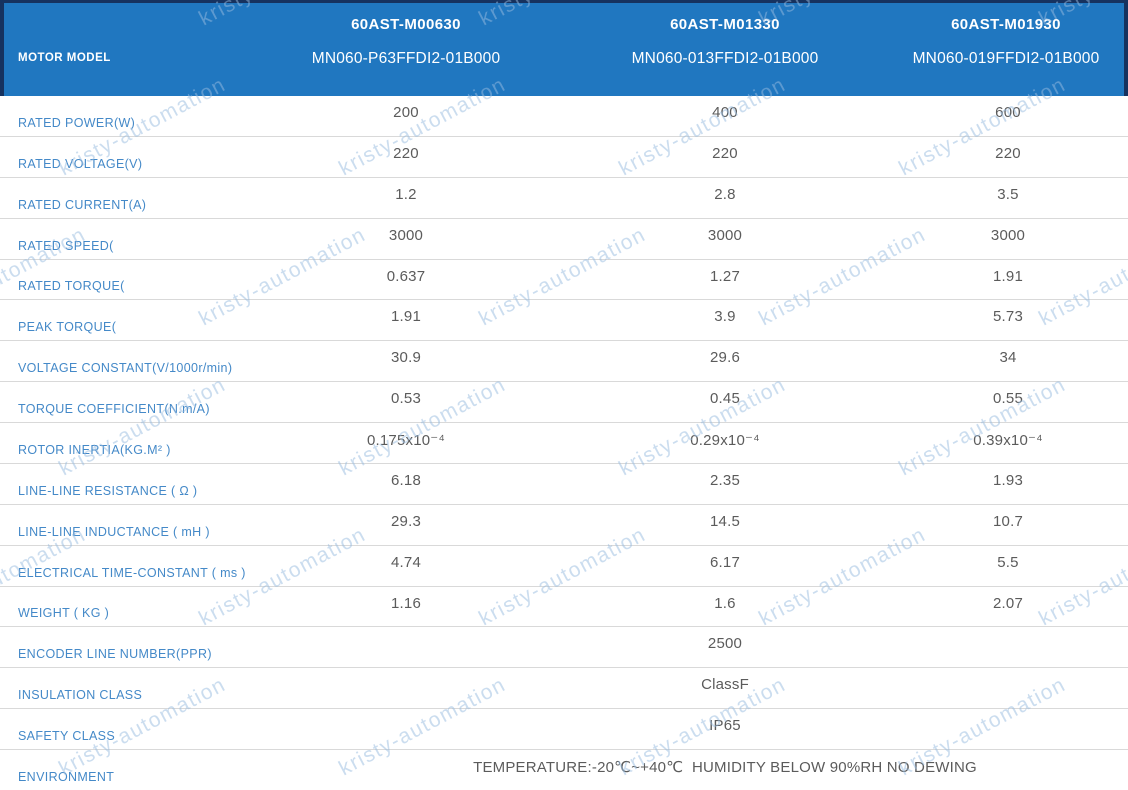 Image resolution: width=1128 pixels, height=790 pixels. What do you see at coordinates (564, 157) in the screenshot?
I see `table-row: RATED VOLTAGE(V) 220 220 220` at bounding box center [564, 157].